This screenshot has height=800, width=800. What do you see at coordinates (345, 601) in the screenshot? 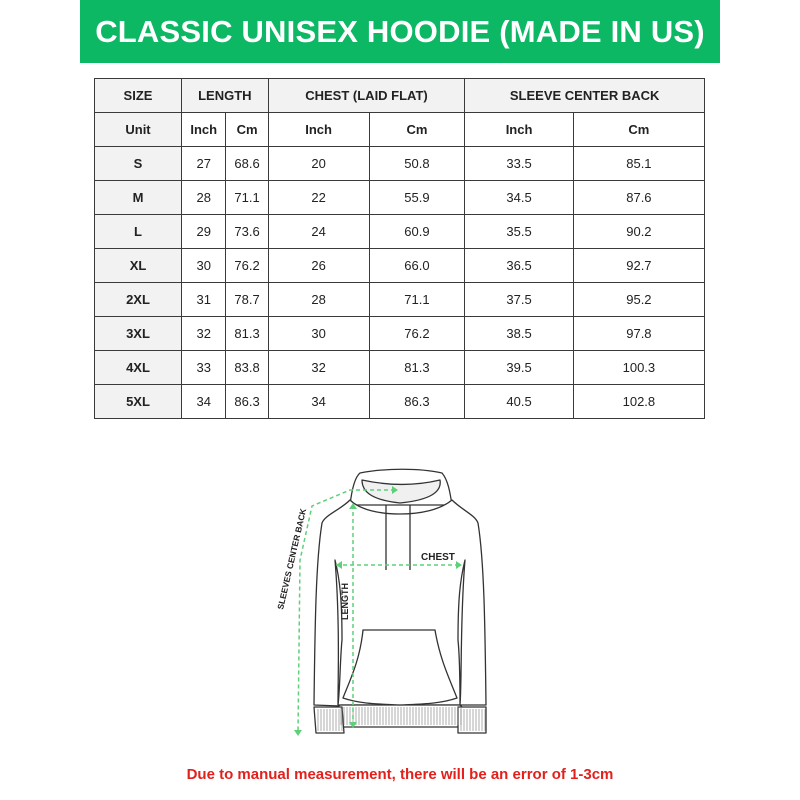
I see `length-label: LENGTH` at bounding box center [345, 601].